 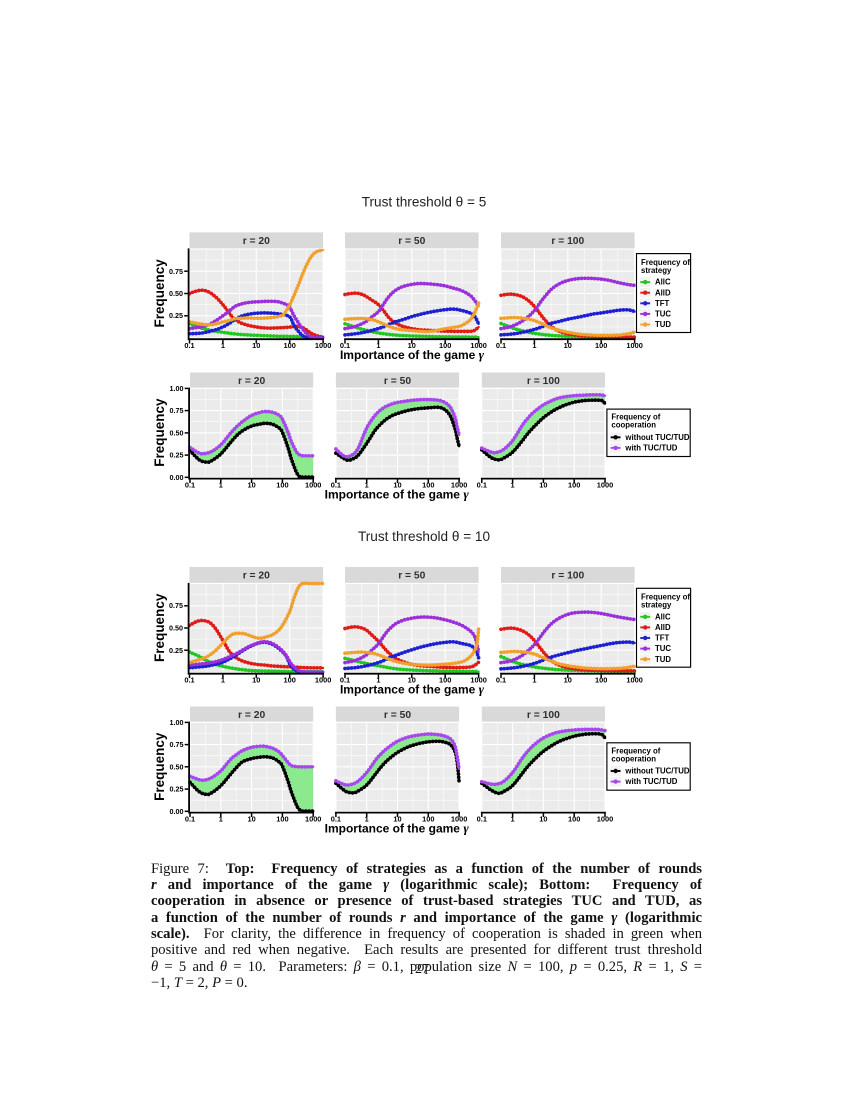 I want to click on svg-text: without TUC/TUD, so click(x=656, y=437).